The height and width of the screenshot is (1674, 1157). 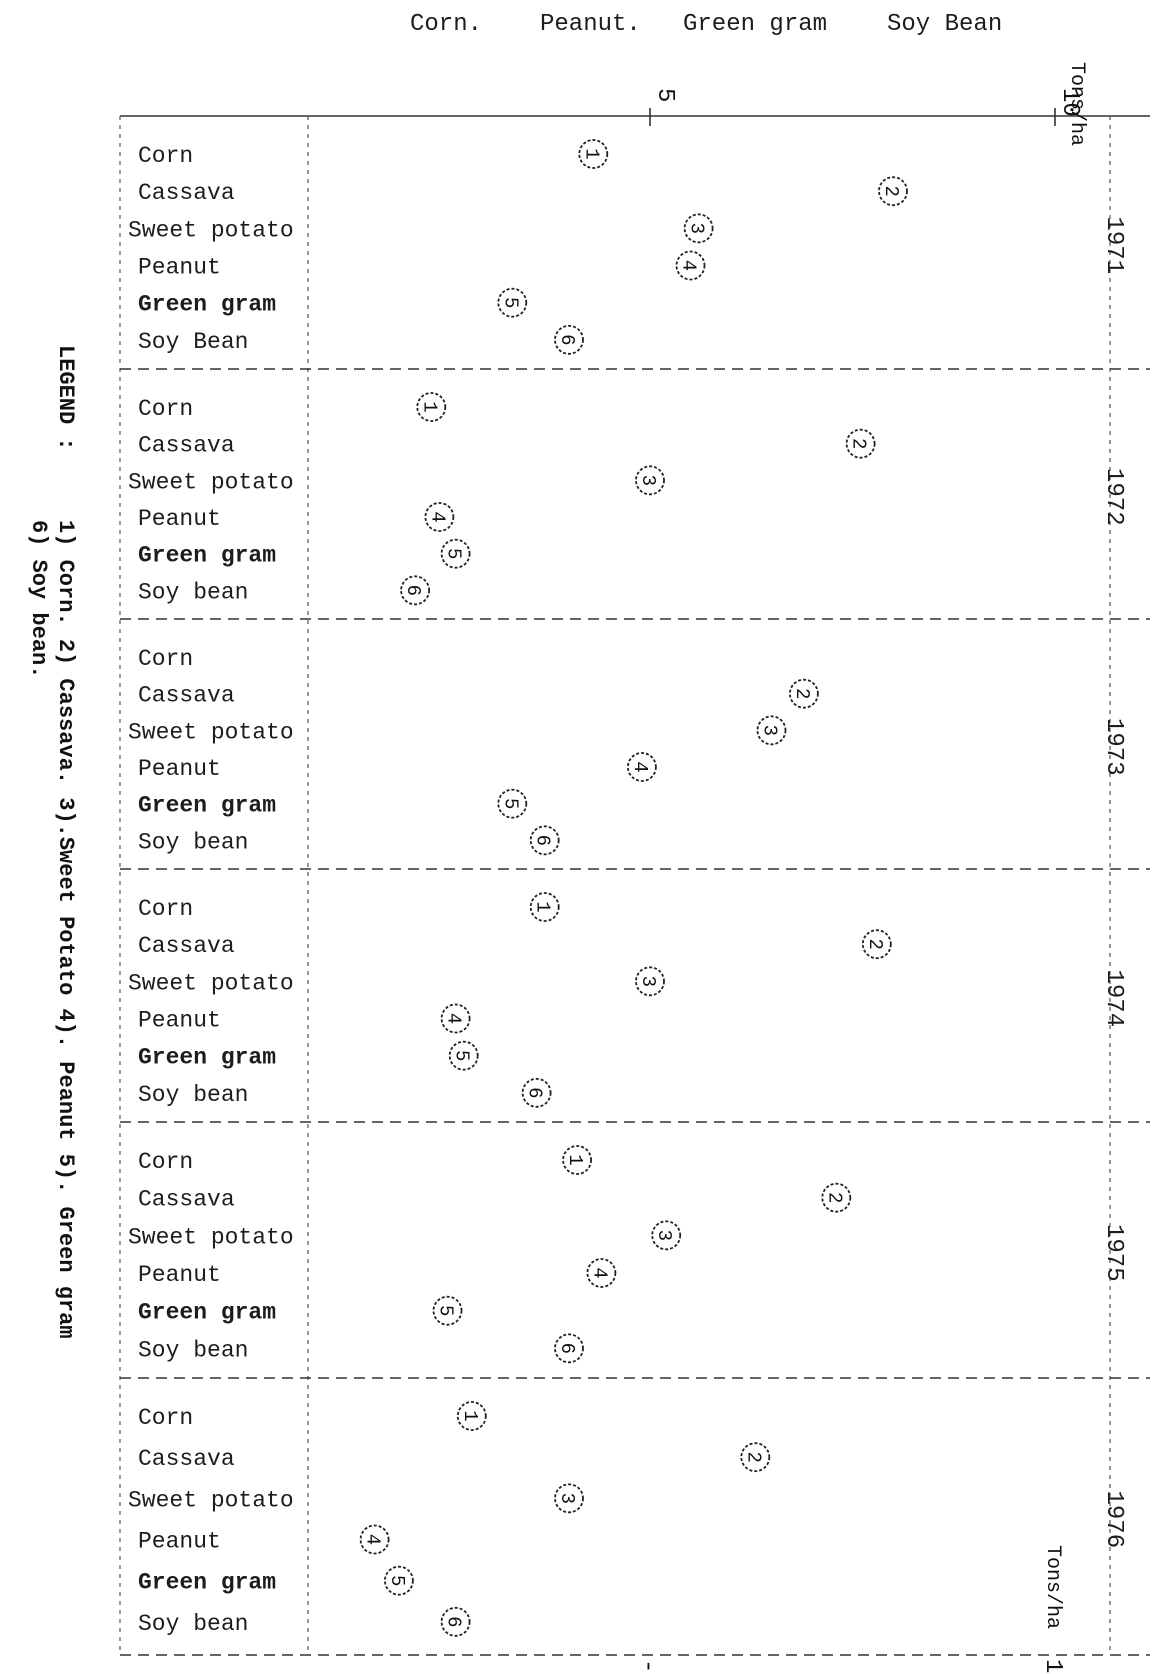 What do you see at coordinates (1052, 1587) in the screenshot?
I see `bottom-unit-label: Tons/ha` at bounding box center [1052, 1587].